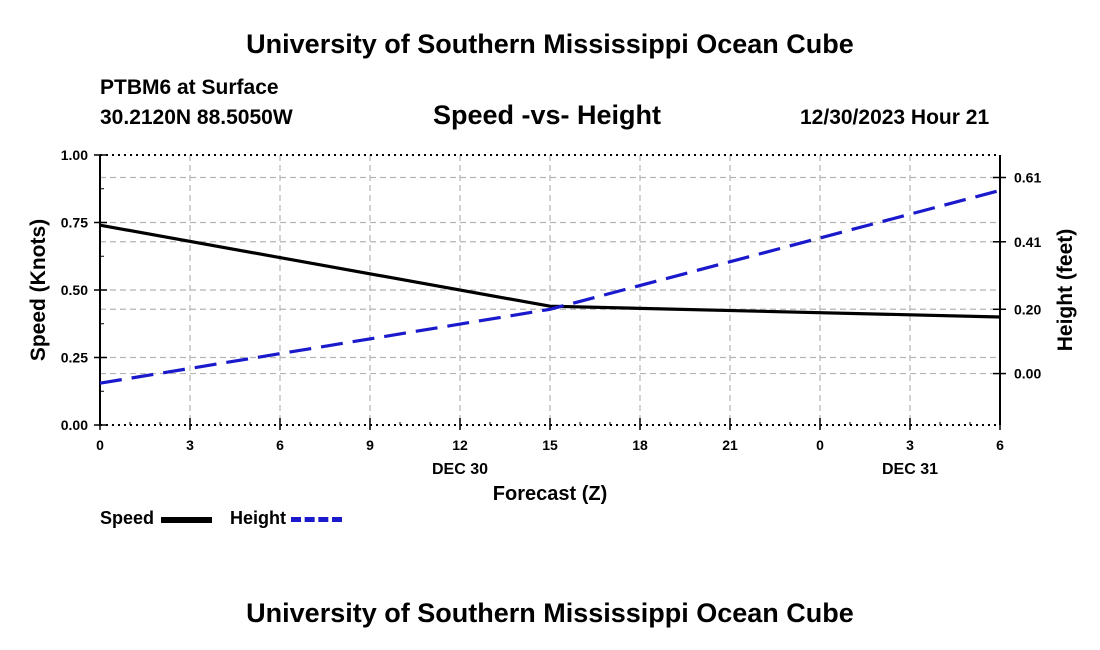  Describe the element at coordinates (74, 223) in the screenshot. I see `left-tick-label: 0.75` at that location.